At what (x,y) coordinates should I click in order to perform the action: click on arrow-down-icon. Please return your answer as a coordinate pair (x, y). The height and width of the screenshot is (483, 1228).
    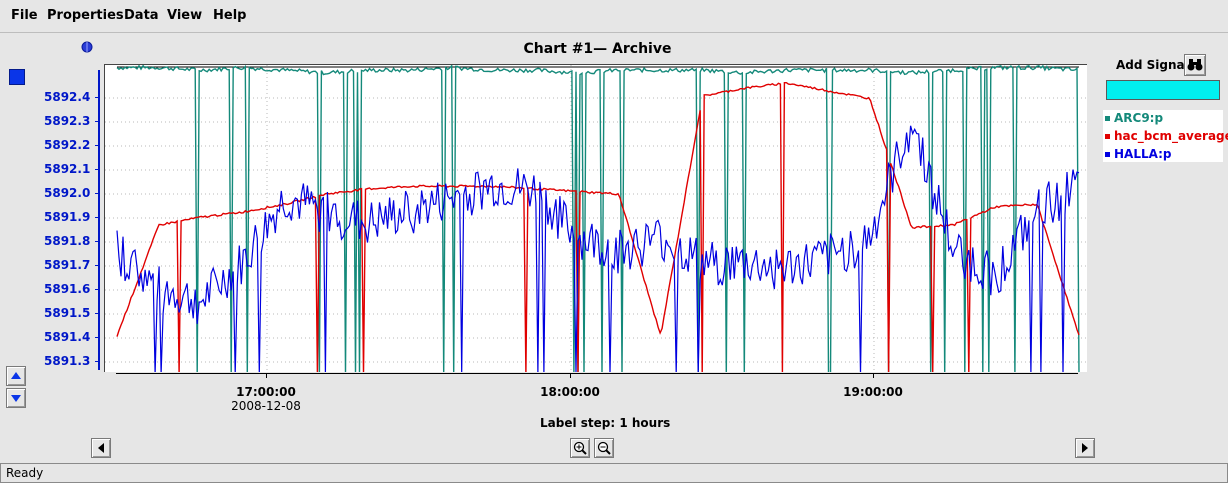
    Looking at the image, I should click on (16, 398).